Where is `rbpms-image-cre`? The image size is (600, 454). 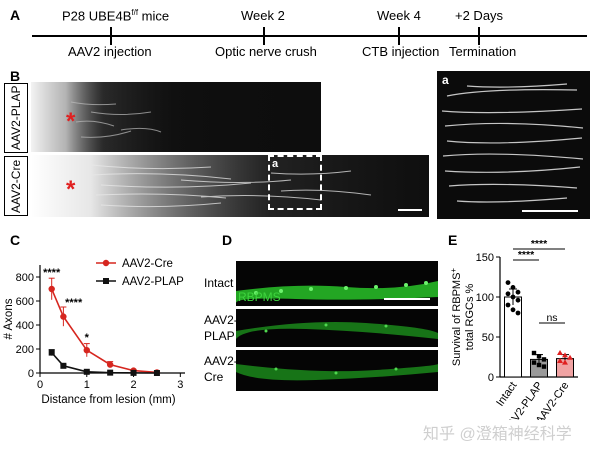
rbpms-image-cre is located at coordinates (337, 370).